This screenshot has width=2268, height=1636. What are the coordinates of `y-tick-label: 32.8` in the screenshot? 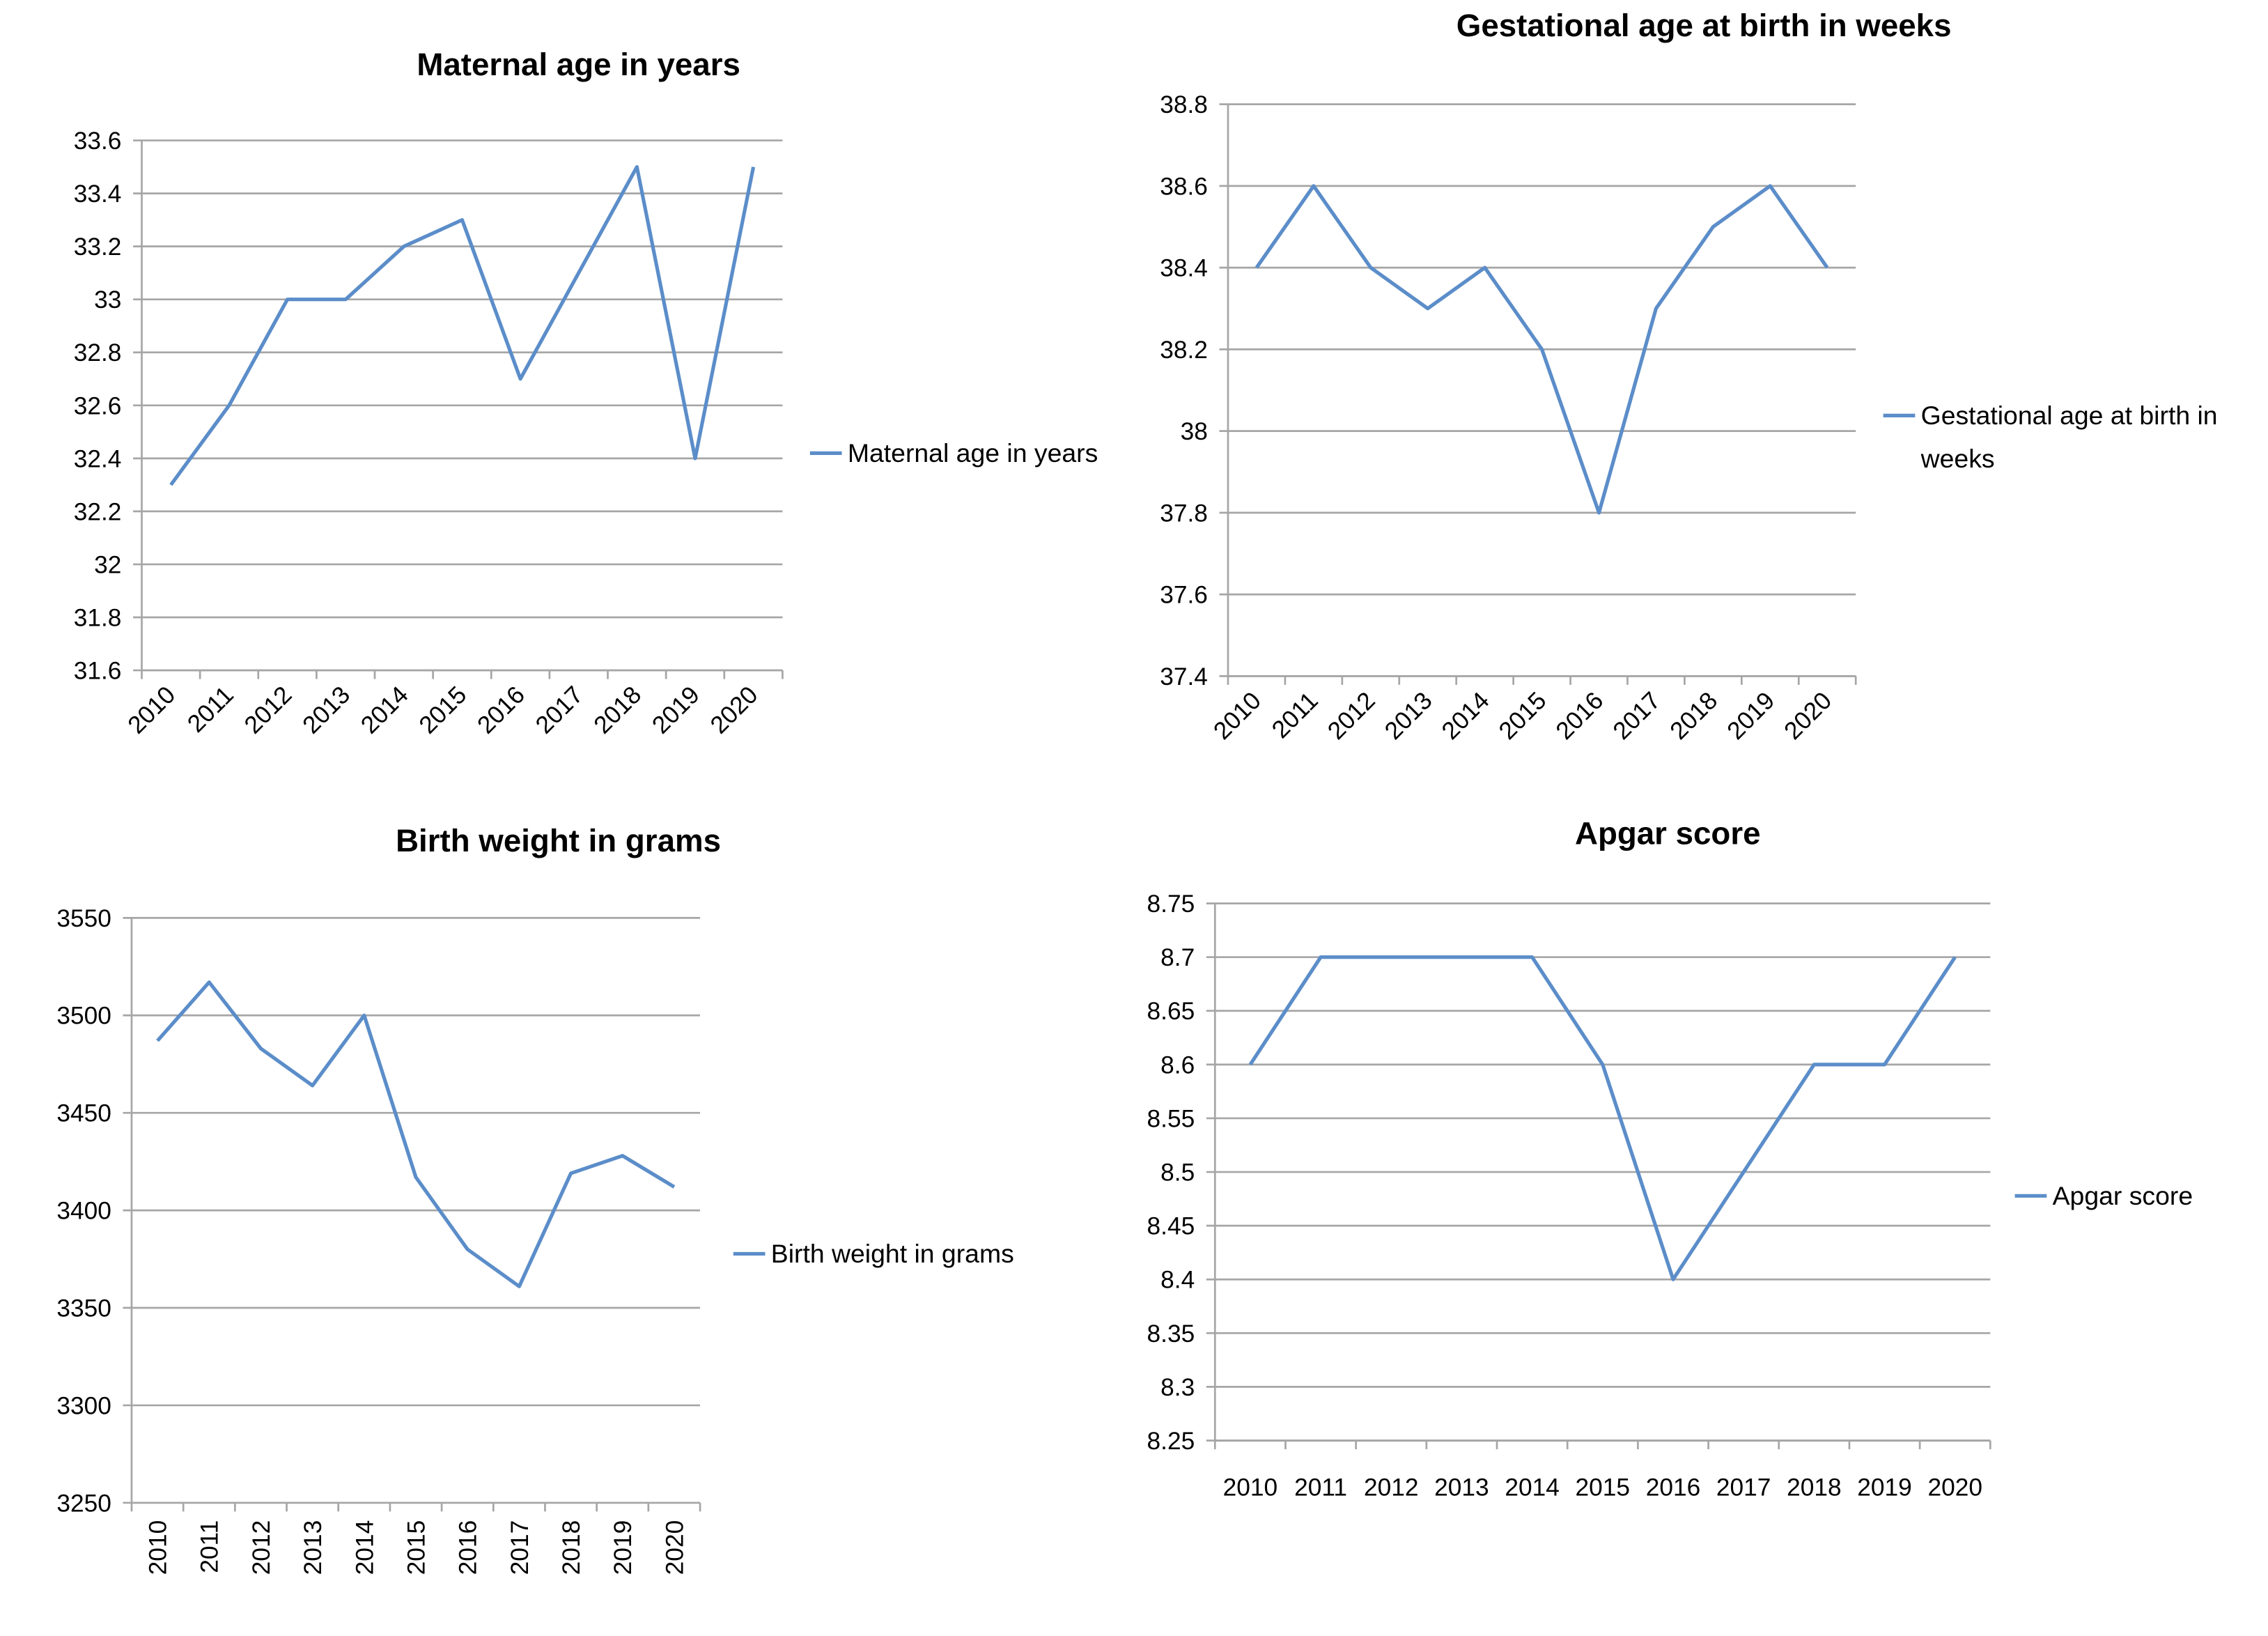 It's located at (98, 352).